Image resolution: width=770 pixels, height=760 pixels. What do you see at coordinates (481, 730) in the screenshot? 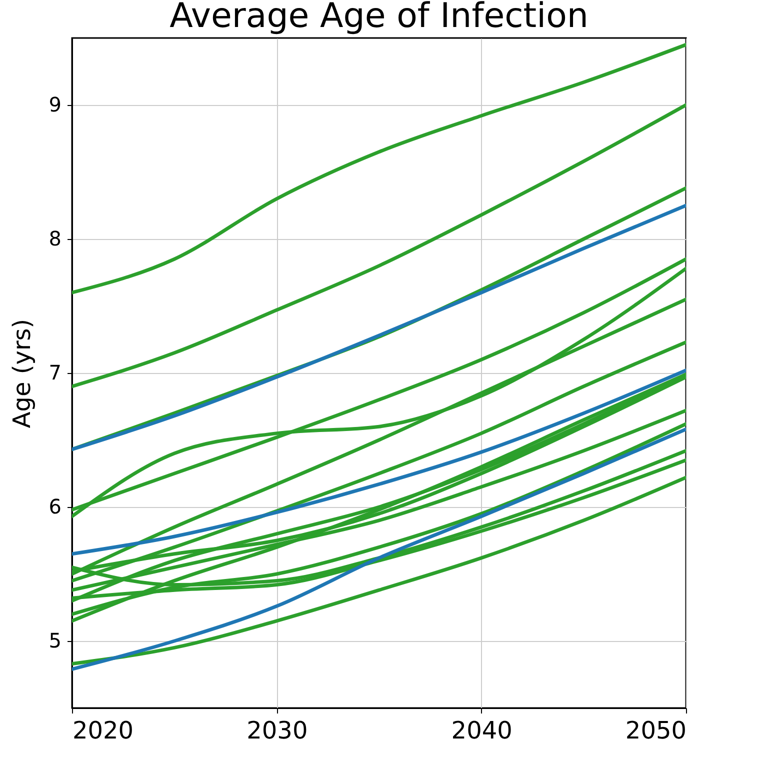
I see `x-tick-label: 2040` at bounding box center [481, 730].